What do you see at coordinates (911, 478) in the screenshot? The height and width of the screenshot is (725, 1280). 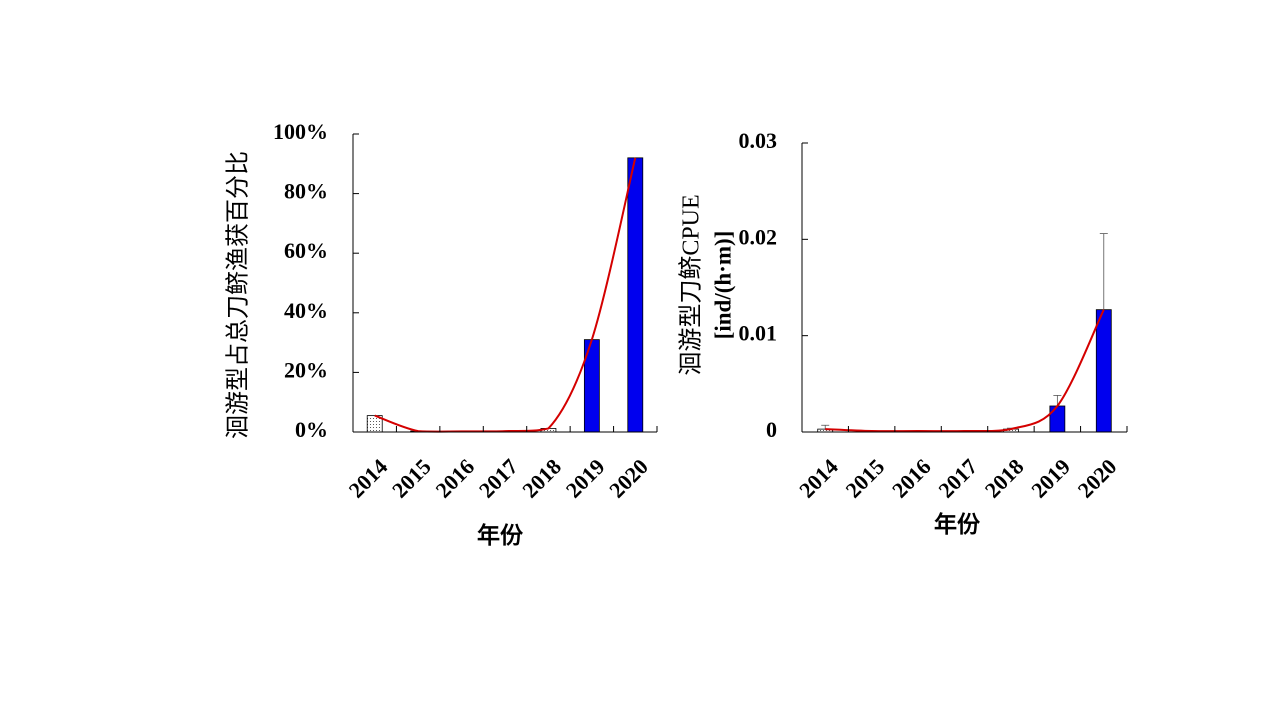 I see `right-x-tick-label: 2016` at bounding box center [911, 478].